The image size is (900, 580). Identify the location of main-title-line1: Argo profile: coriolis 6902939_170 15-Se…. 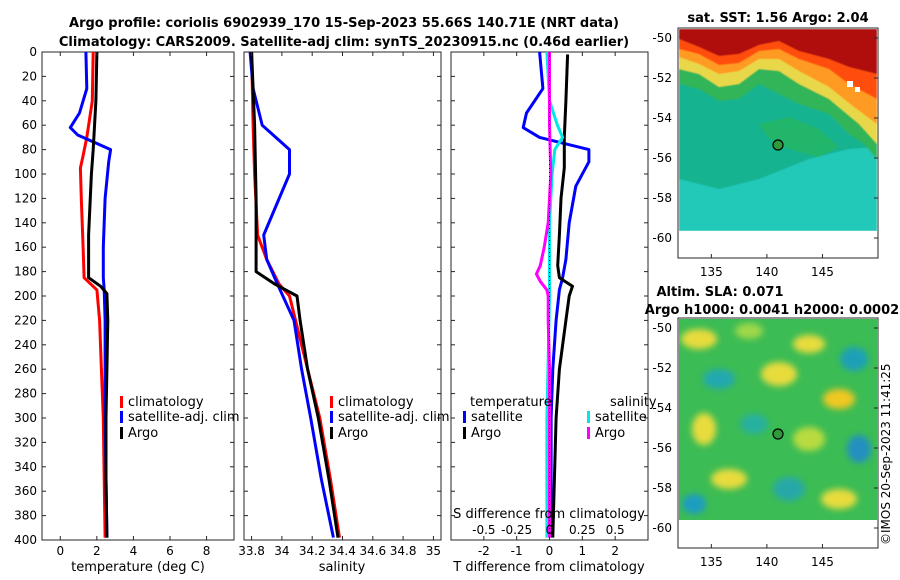
(344, 23).